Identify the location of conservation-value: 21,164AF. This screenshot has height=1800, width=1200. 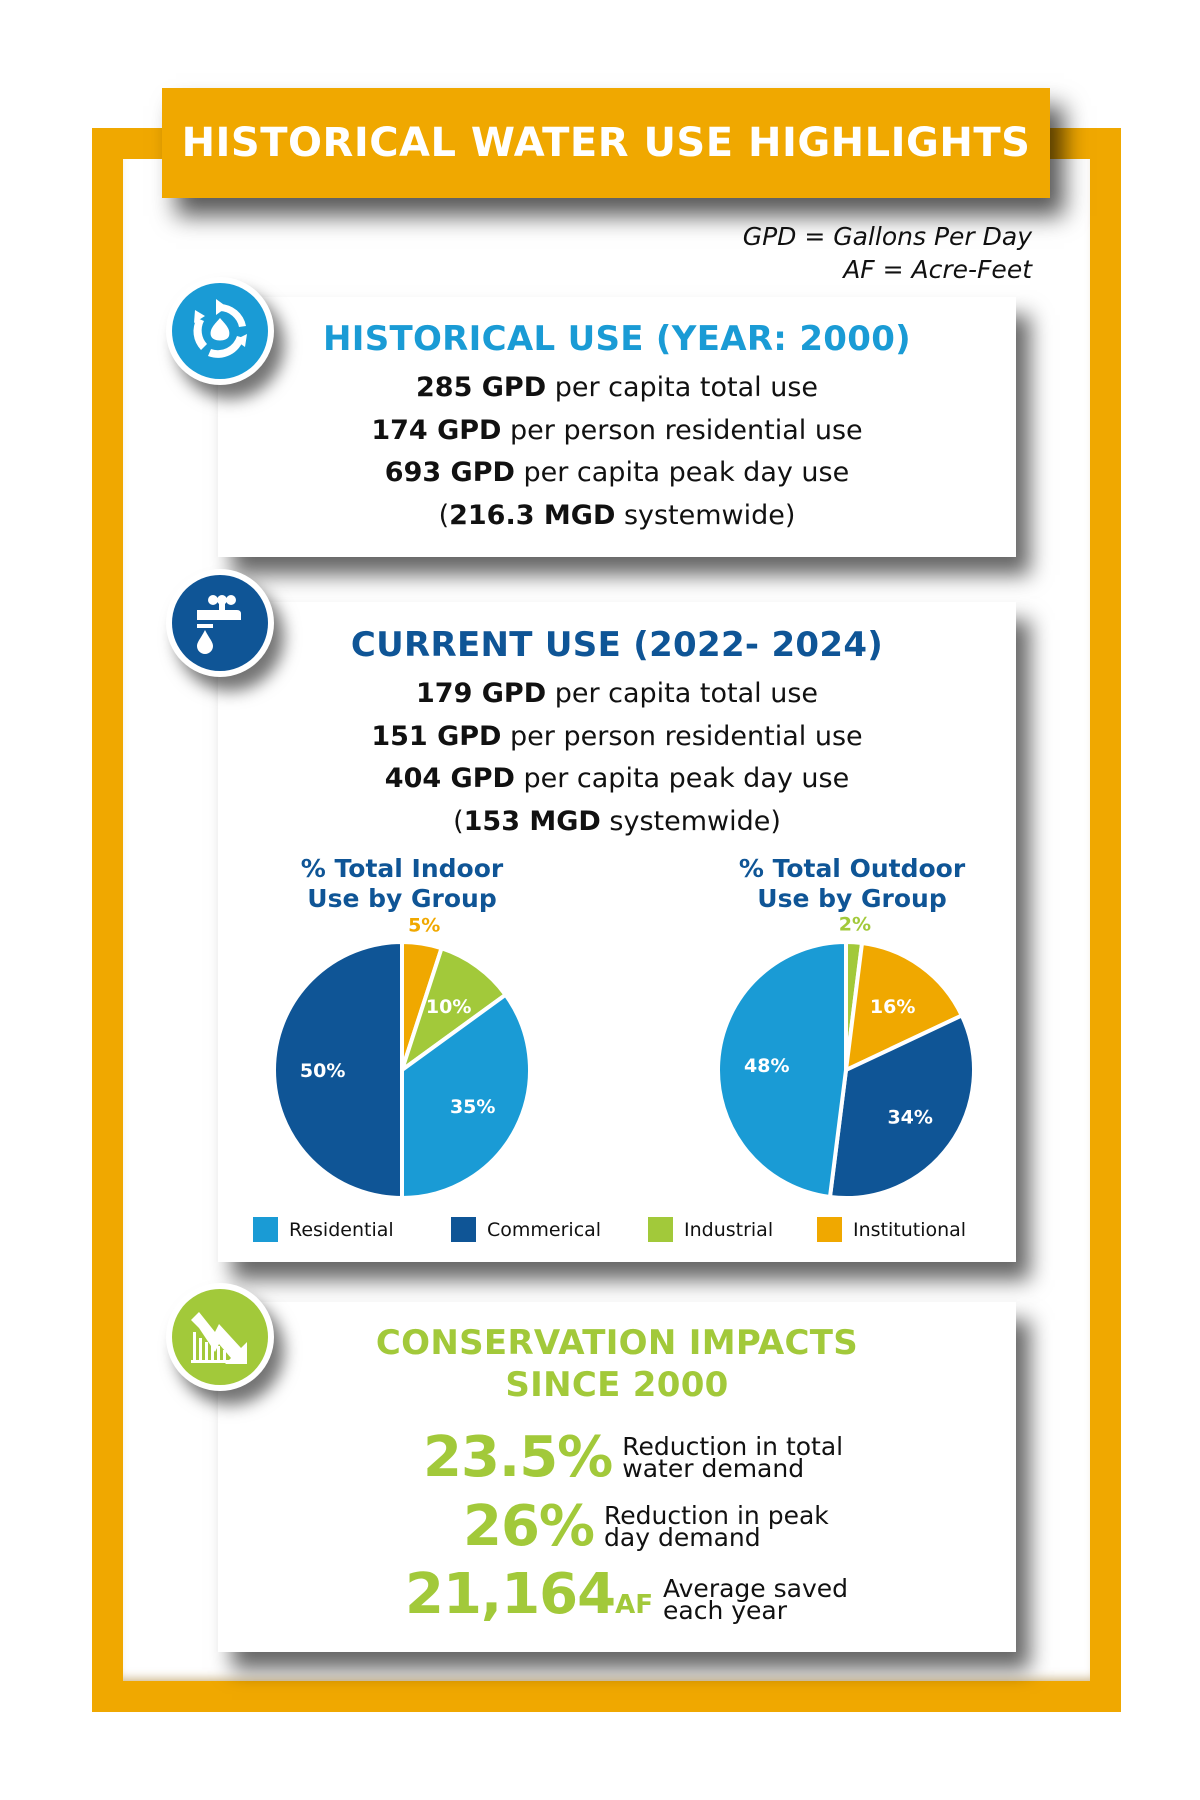
(529, 1594).